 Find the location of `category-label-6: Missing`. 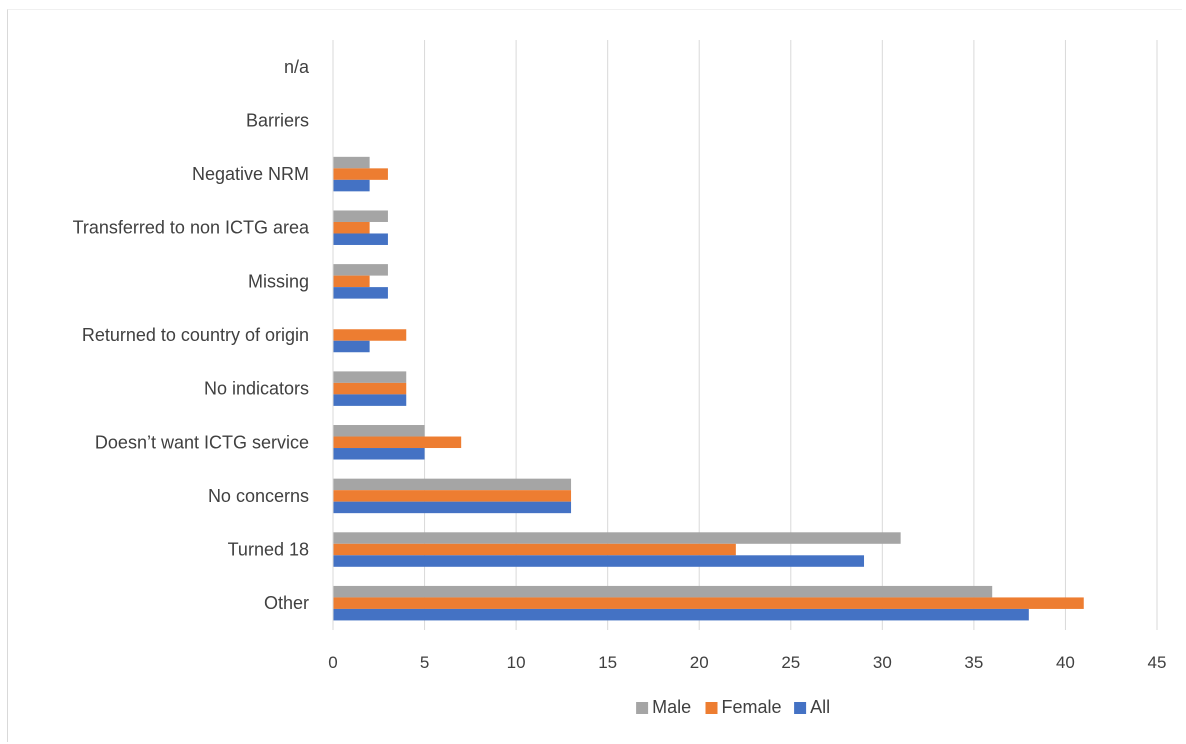

category-label-6: Missing is located at coordinates (278, 281).